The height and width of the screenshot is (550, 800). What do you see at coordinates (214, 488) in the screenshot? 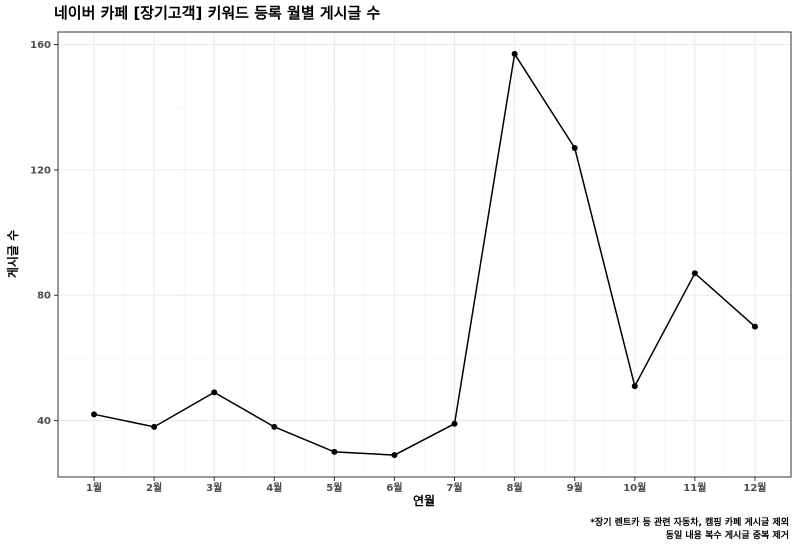
I see `x-tick-label: 3월` at bounding box center [214, 488].